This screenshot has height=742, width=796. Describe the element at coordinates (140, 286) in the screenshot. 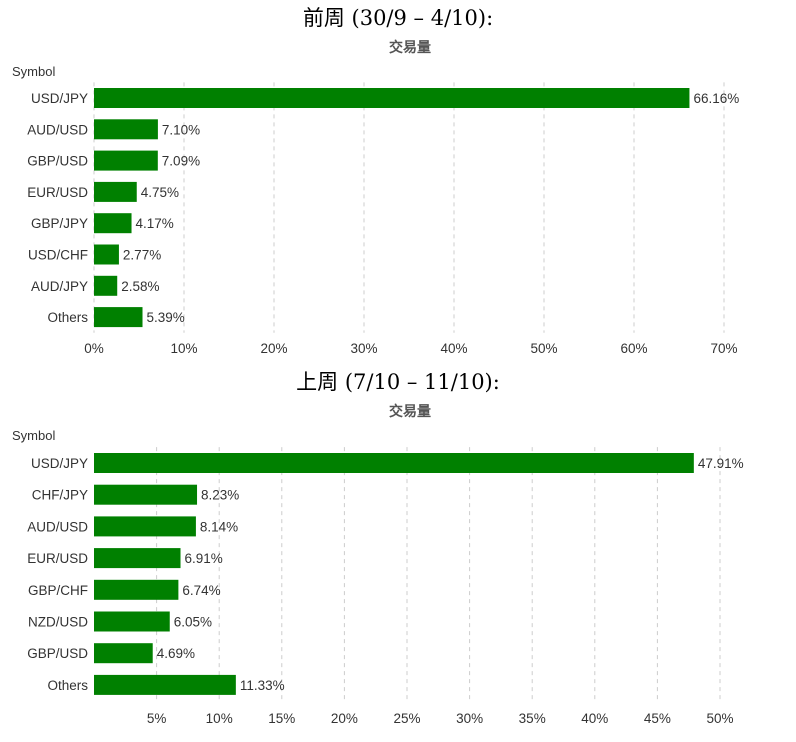

I see `value-label: 2.58%` at that location.